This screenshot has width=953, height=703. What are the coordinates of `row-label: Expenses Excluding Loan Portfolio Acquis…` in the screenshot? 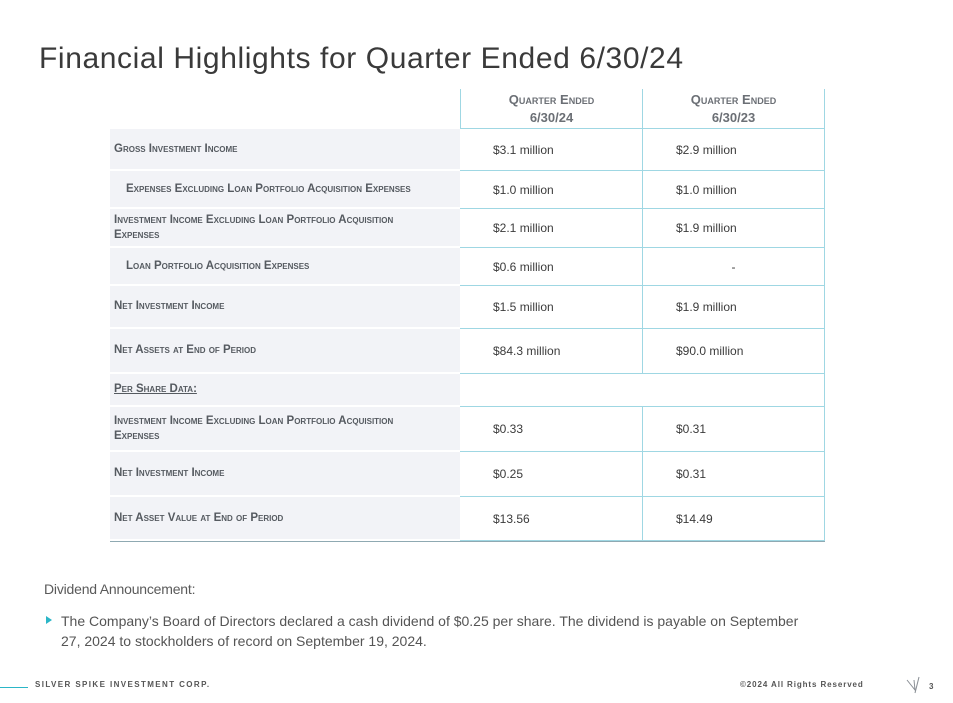 It's located at (285, 190).